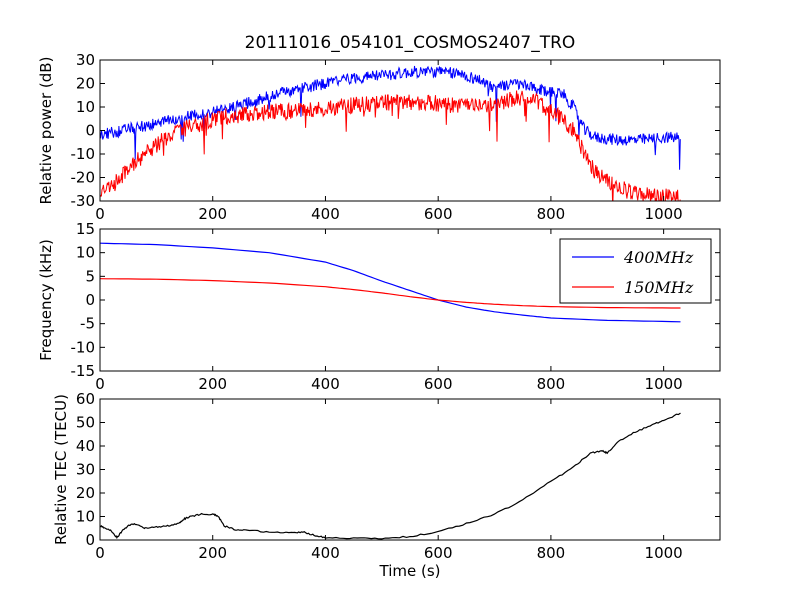 This screenshot has width=800, height=600. What do you see at coordinates (46, 300) in the screenshot?
I see `y-axis-label: Frequency (kHz)` at bounding box center [46, 300].